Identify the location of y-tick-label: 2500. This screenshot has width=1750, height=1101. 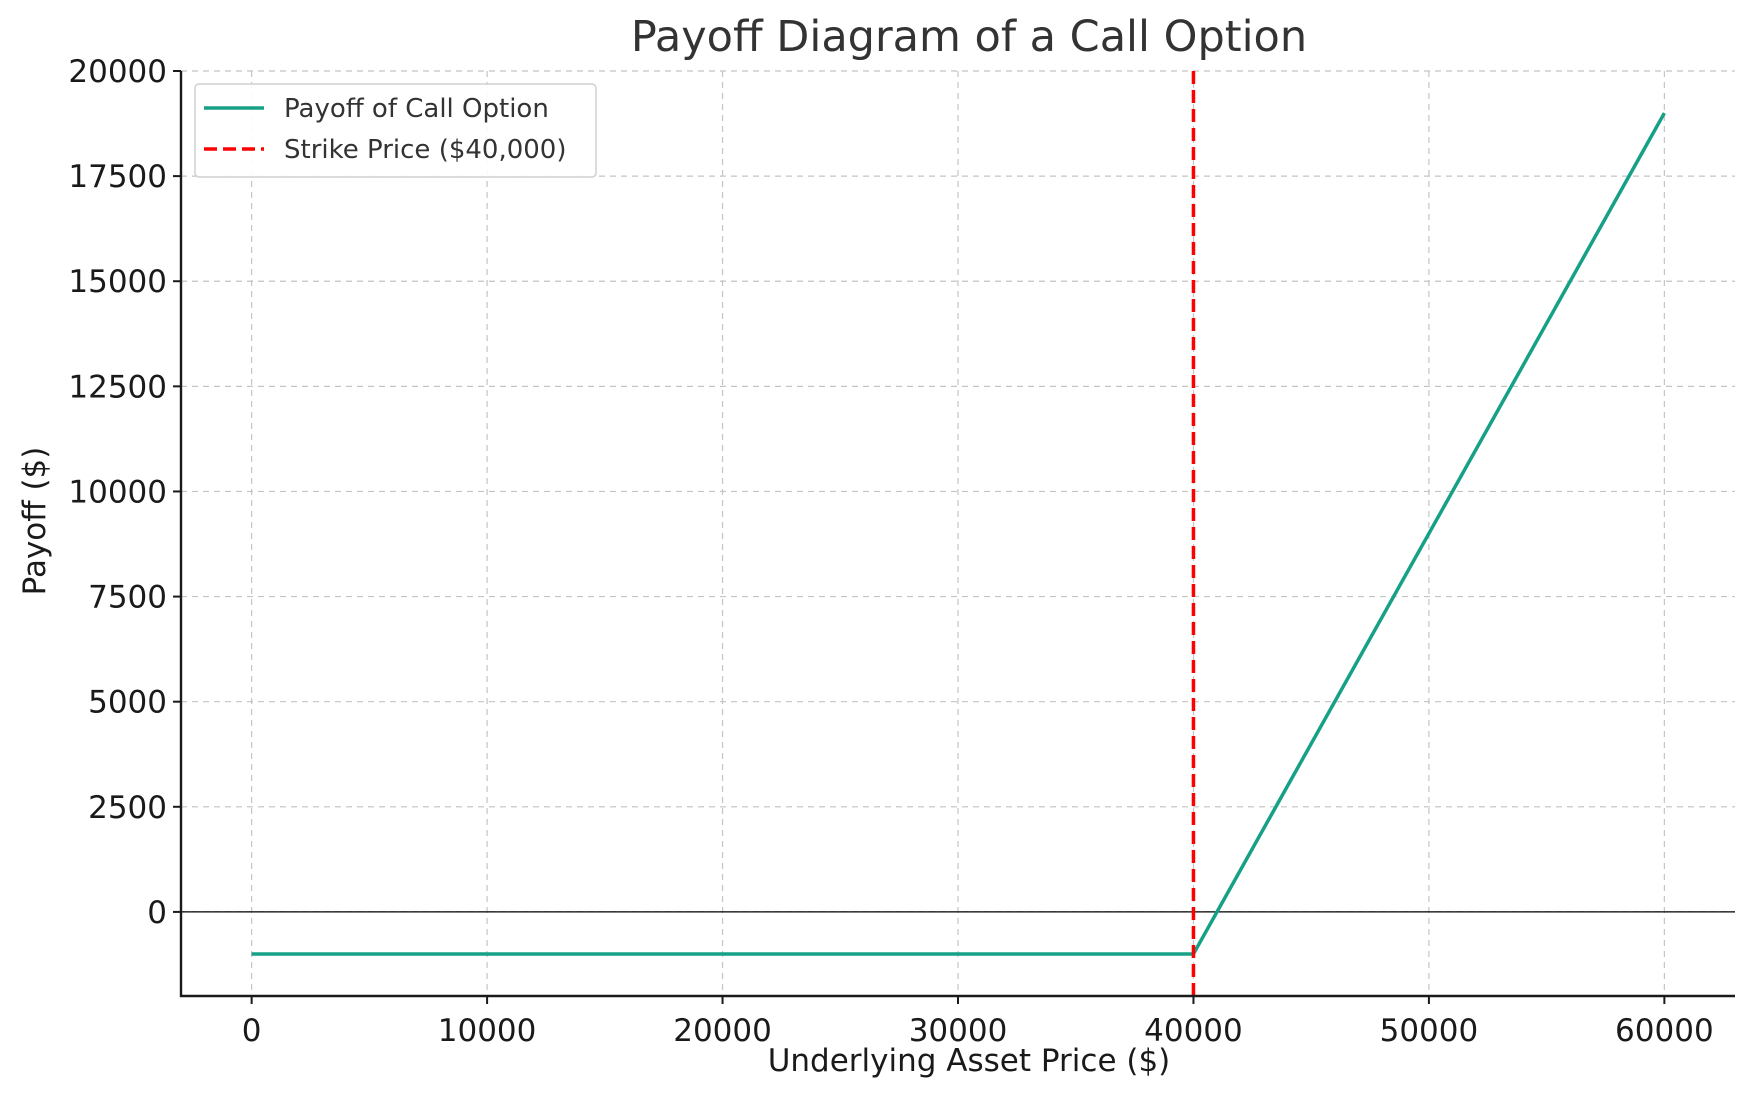
(127, 808).